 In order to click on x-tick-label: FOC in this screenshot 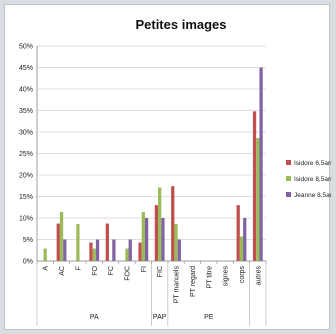, I will do `click(127, 273)`.